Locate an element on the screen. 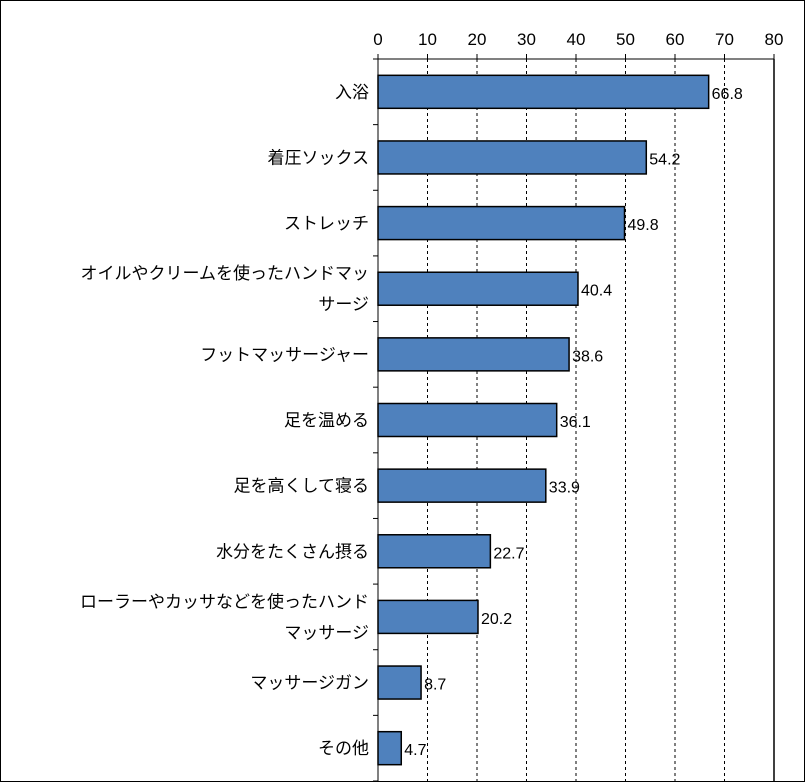 The image size is (805, 783). category-label: 着圧ソックス is located at coordinates (319, 158).